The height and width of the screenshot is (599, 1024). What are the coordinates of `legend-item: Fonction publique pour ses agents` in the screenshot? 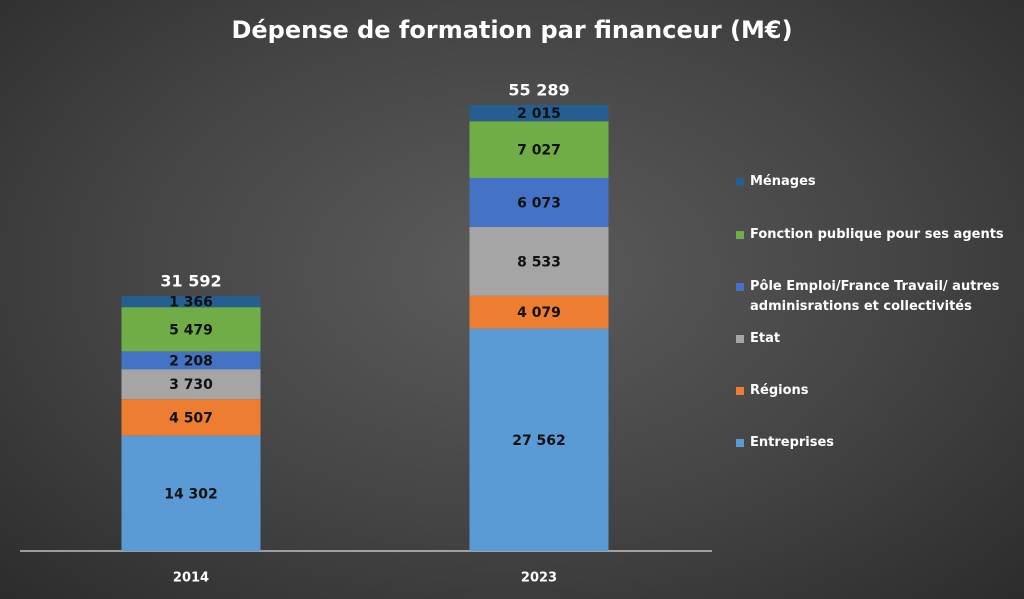 It's located at (873, 235).